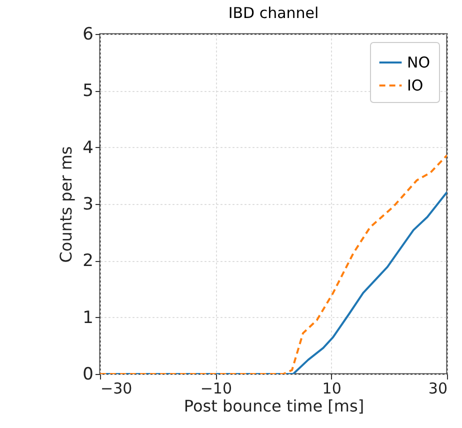  I want to click on y-tick-label: 6, so click(88, 34).